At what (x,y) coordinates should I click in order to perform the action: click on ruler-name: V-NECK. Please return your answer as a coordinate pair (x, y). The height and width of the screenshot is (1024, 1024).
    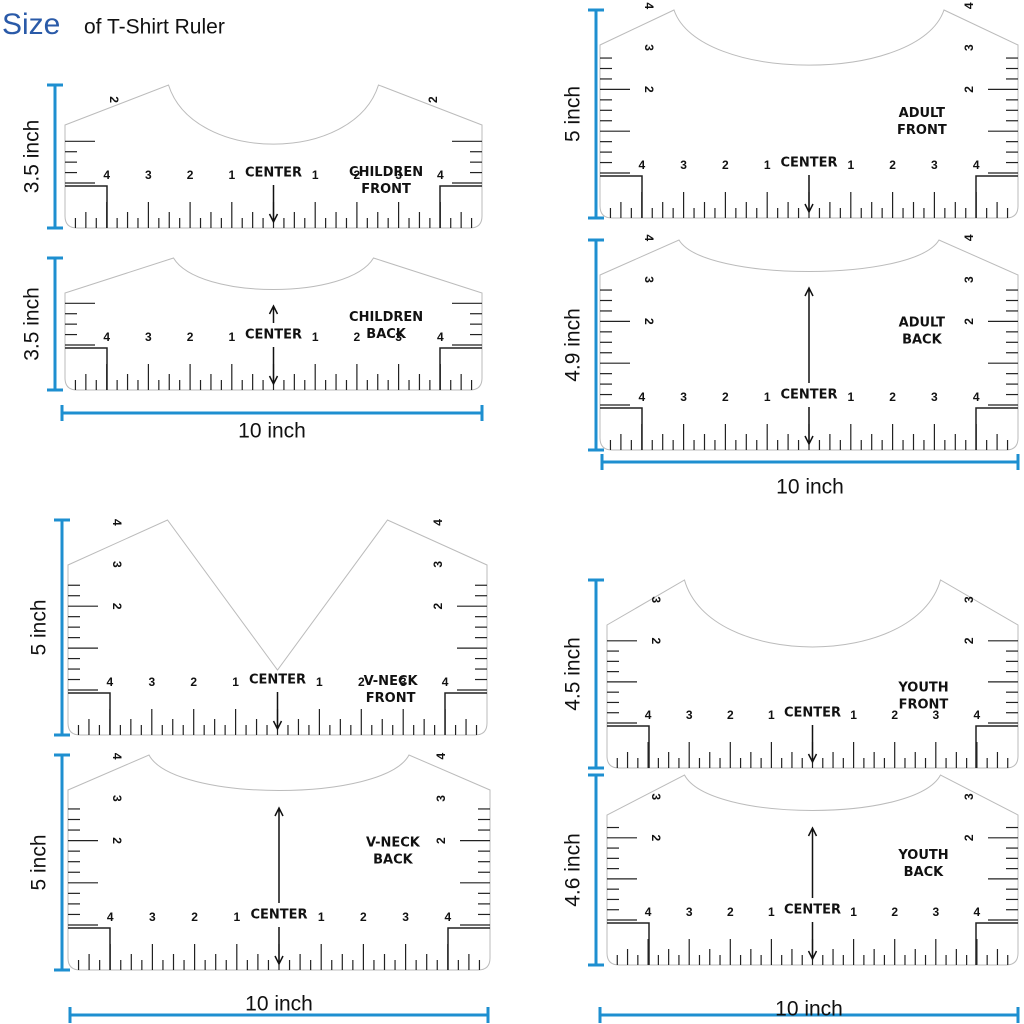
    Looking at the image, I should click on (391, 681).